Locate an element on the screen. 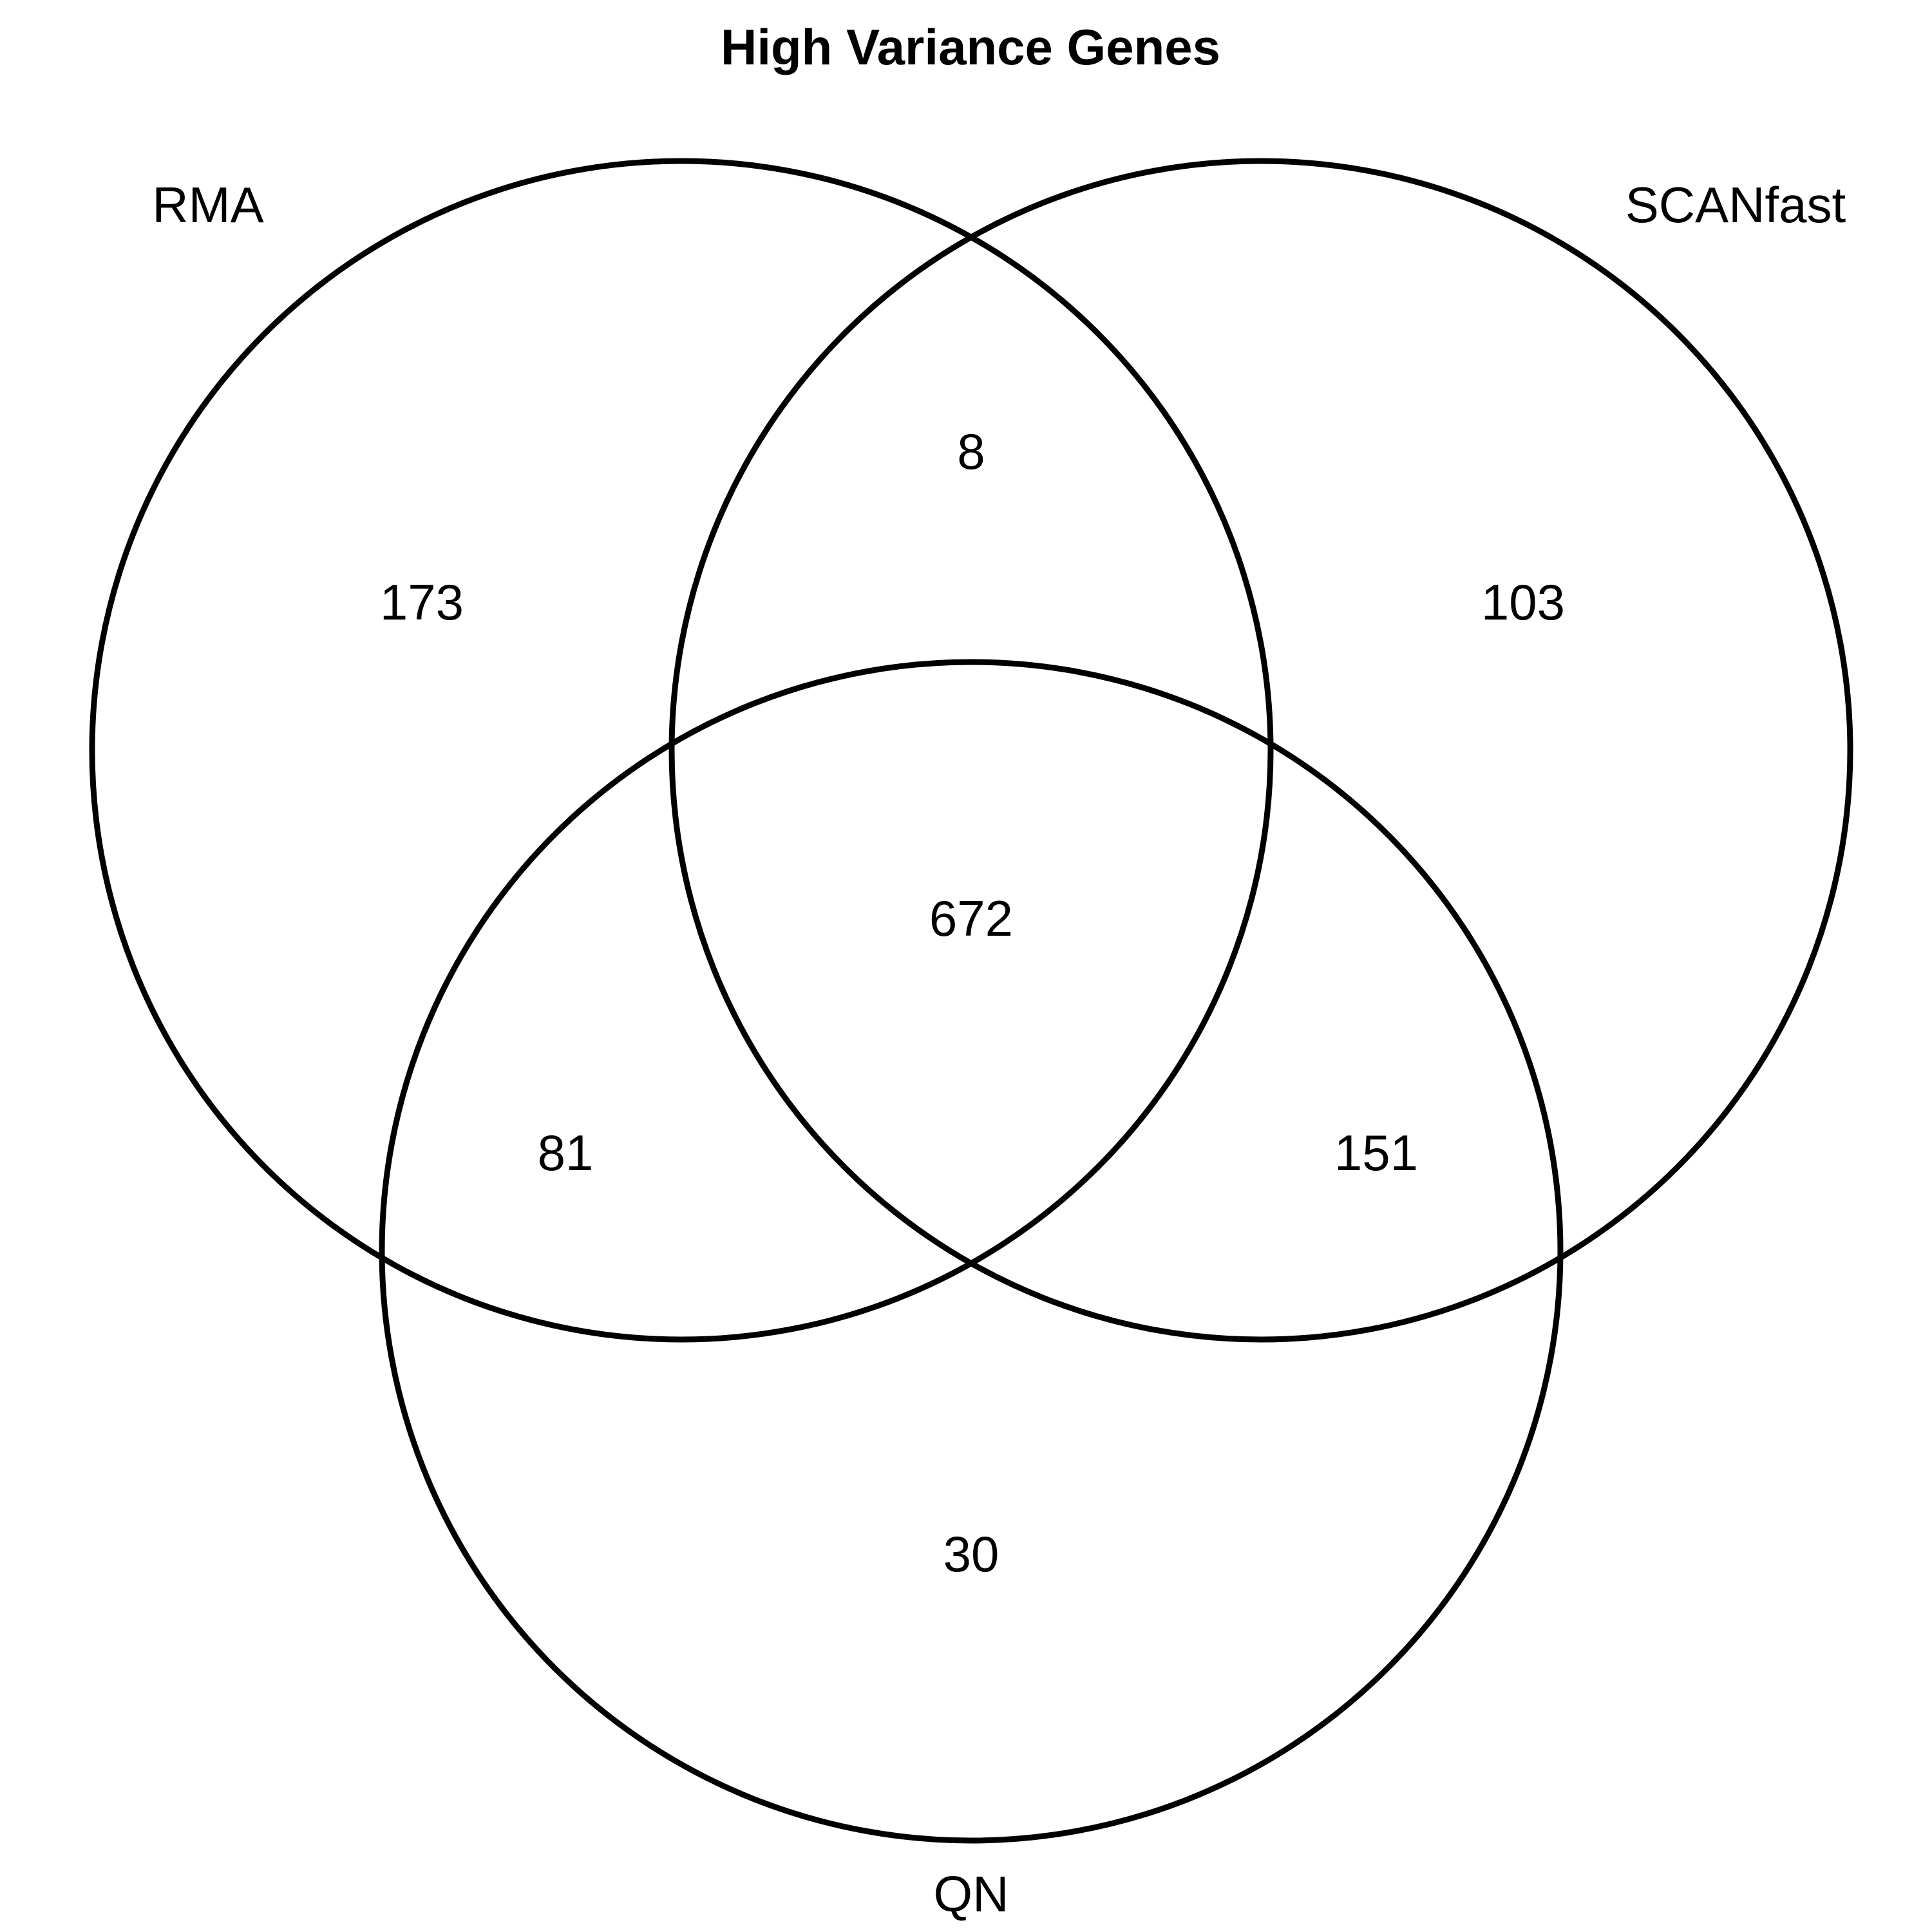 This screenshot has height=1932, width=1932. set-label-rma: RMA is located at coordinates (207, 205).